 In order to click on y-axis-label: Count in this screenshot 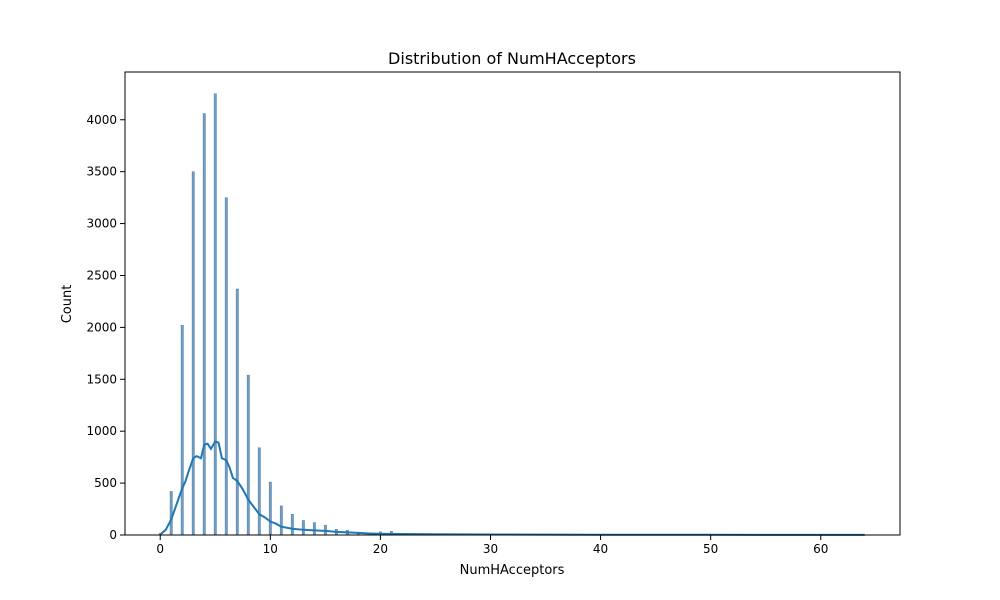, I will do `click(67, 304)`.